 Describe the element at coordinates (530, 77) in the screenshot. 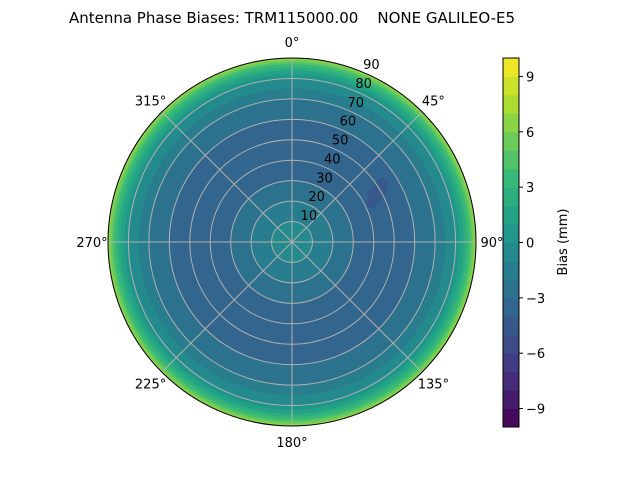

I see `colorbar-tick-label: 9` at that location.